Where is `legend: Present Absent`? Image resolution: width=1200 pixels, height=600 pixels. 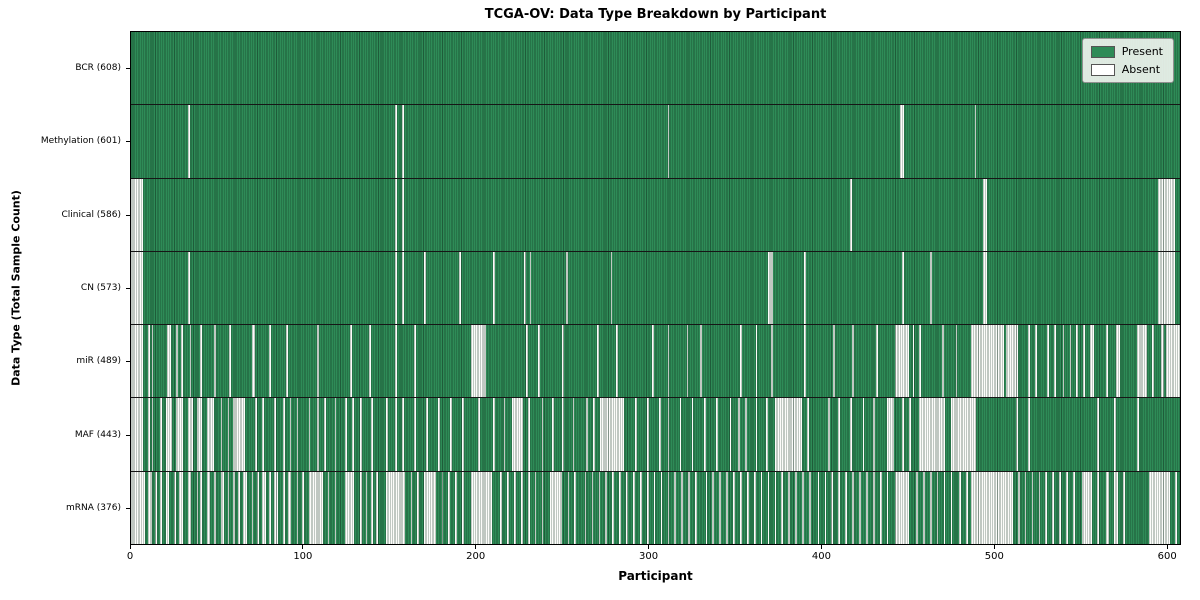
legend: Present Absent is located at coordinates (1127, 60).